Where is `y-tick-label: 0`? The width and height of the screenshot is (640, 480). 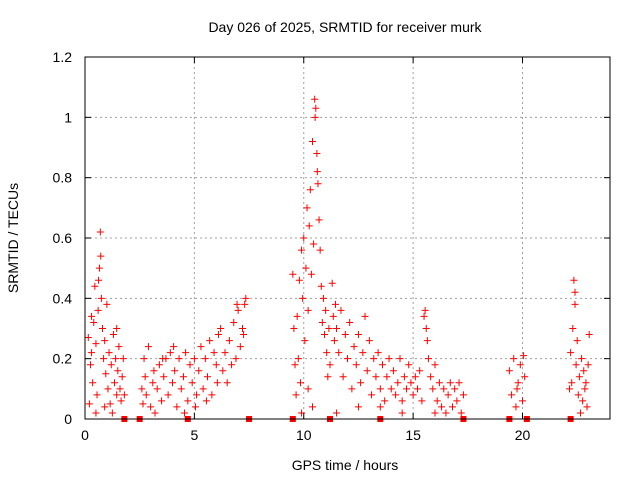 y-tick-label: 0 is located at coordinates (68, 419).